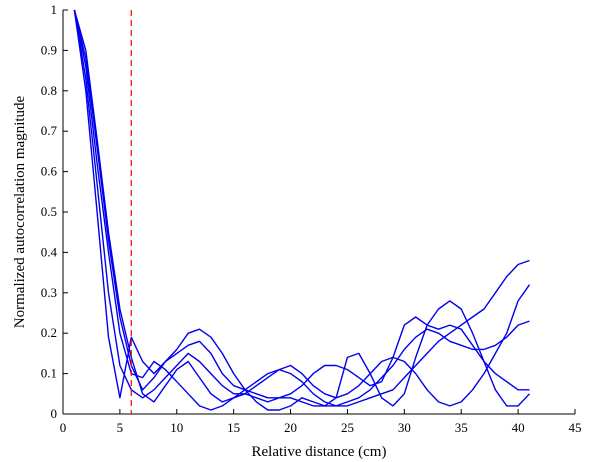 Image resolution: width=597 pixels, height=462 pixels. What do you see at coordinates (49, 373) in the screenshot?
I see `y-tick-label: 0.1` at bounding box center [49, 373].